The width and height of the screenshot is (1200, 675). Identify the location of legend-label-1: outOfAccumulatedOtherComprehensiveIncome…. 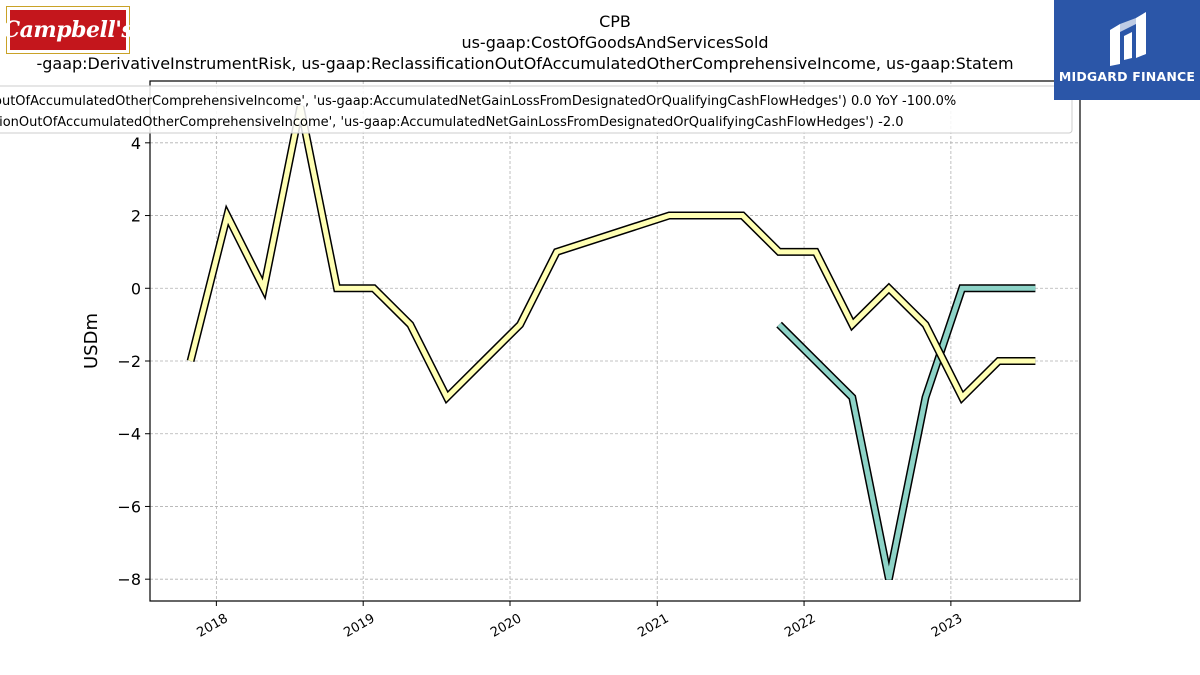
(478, 101).